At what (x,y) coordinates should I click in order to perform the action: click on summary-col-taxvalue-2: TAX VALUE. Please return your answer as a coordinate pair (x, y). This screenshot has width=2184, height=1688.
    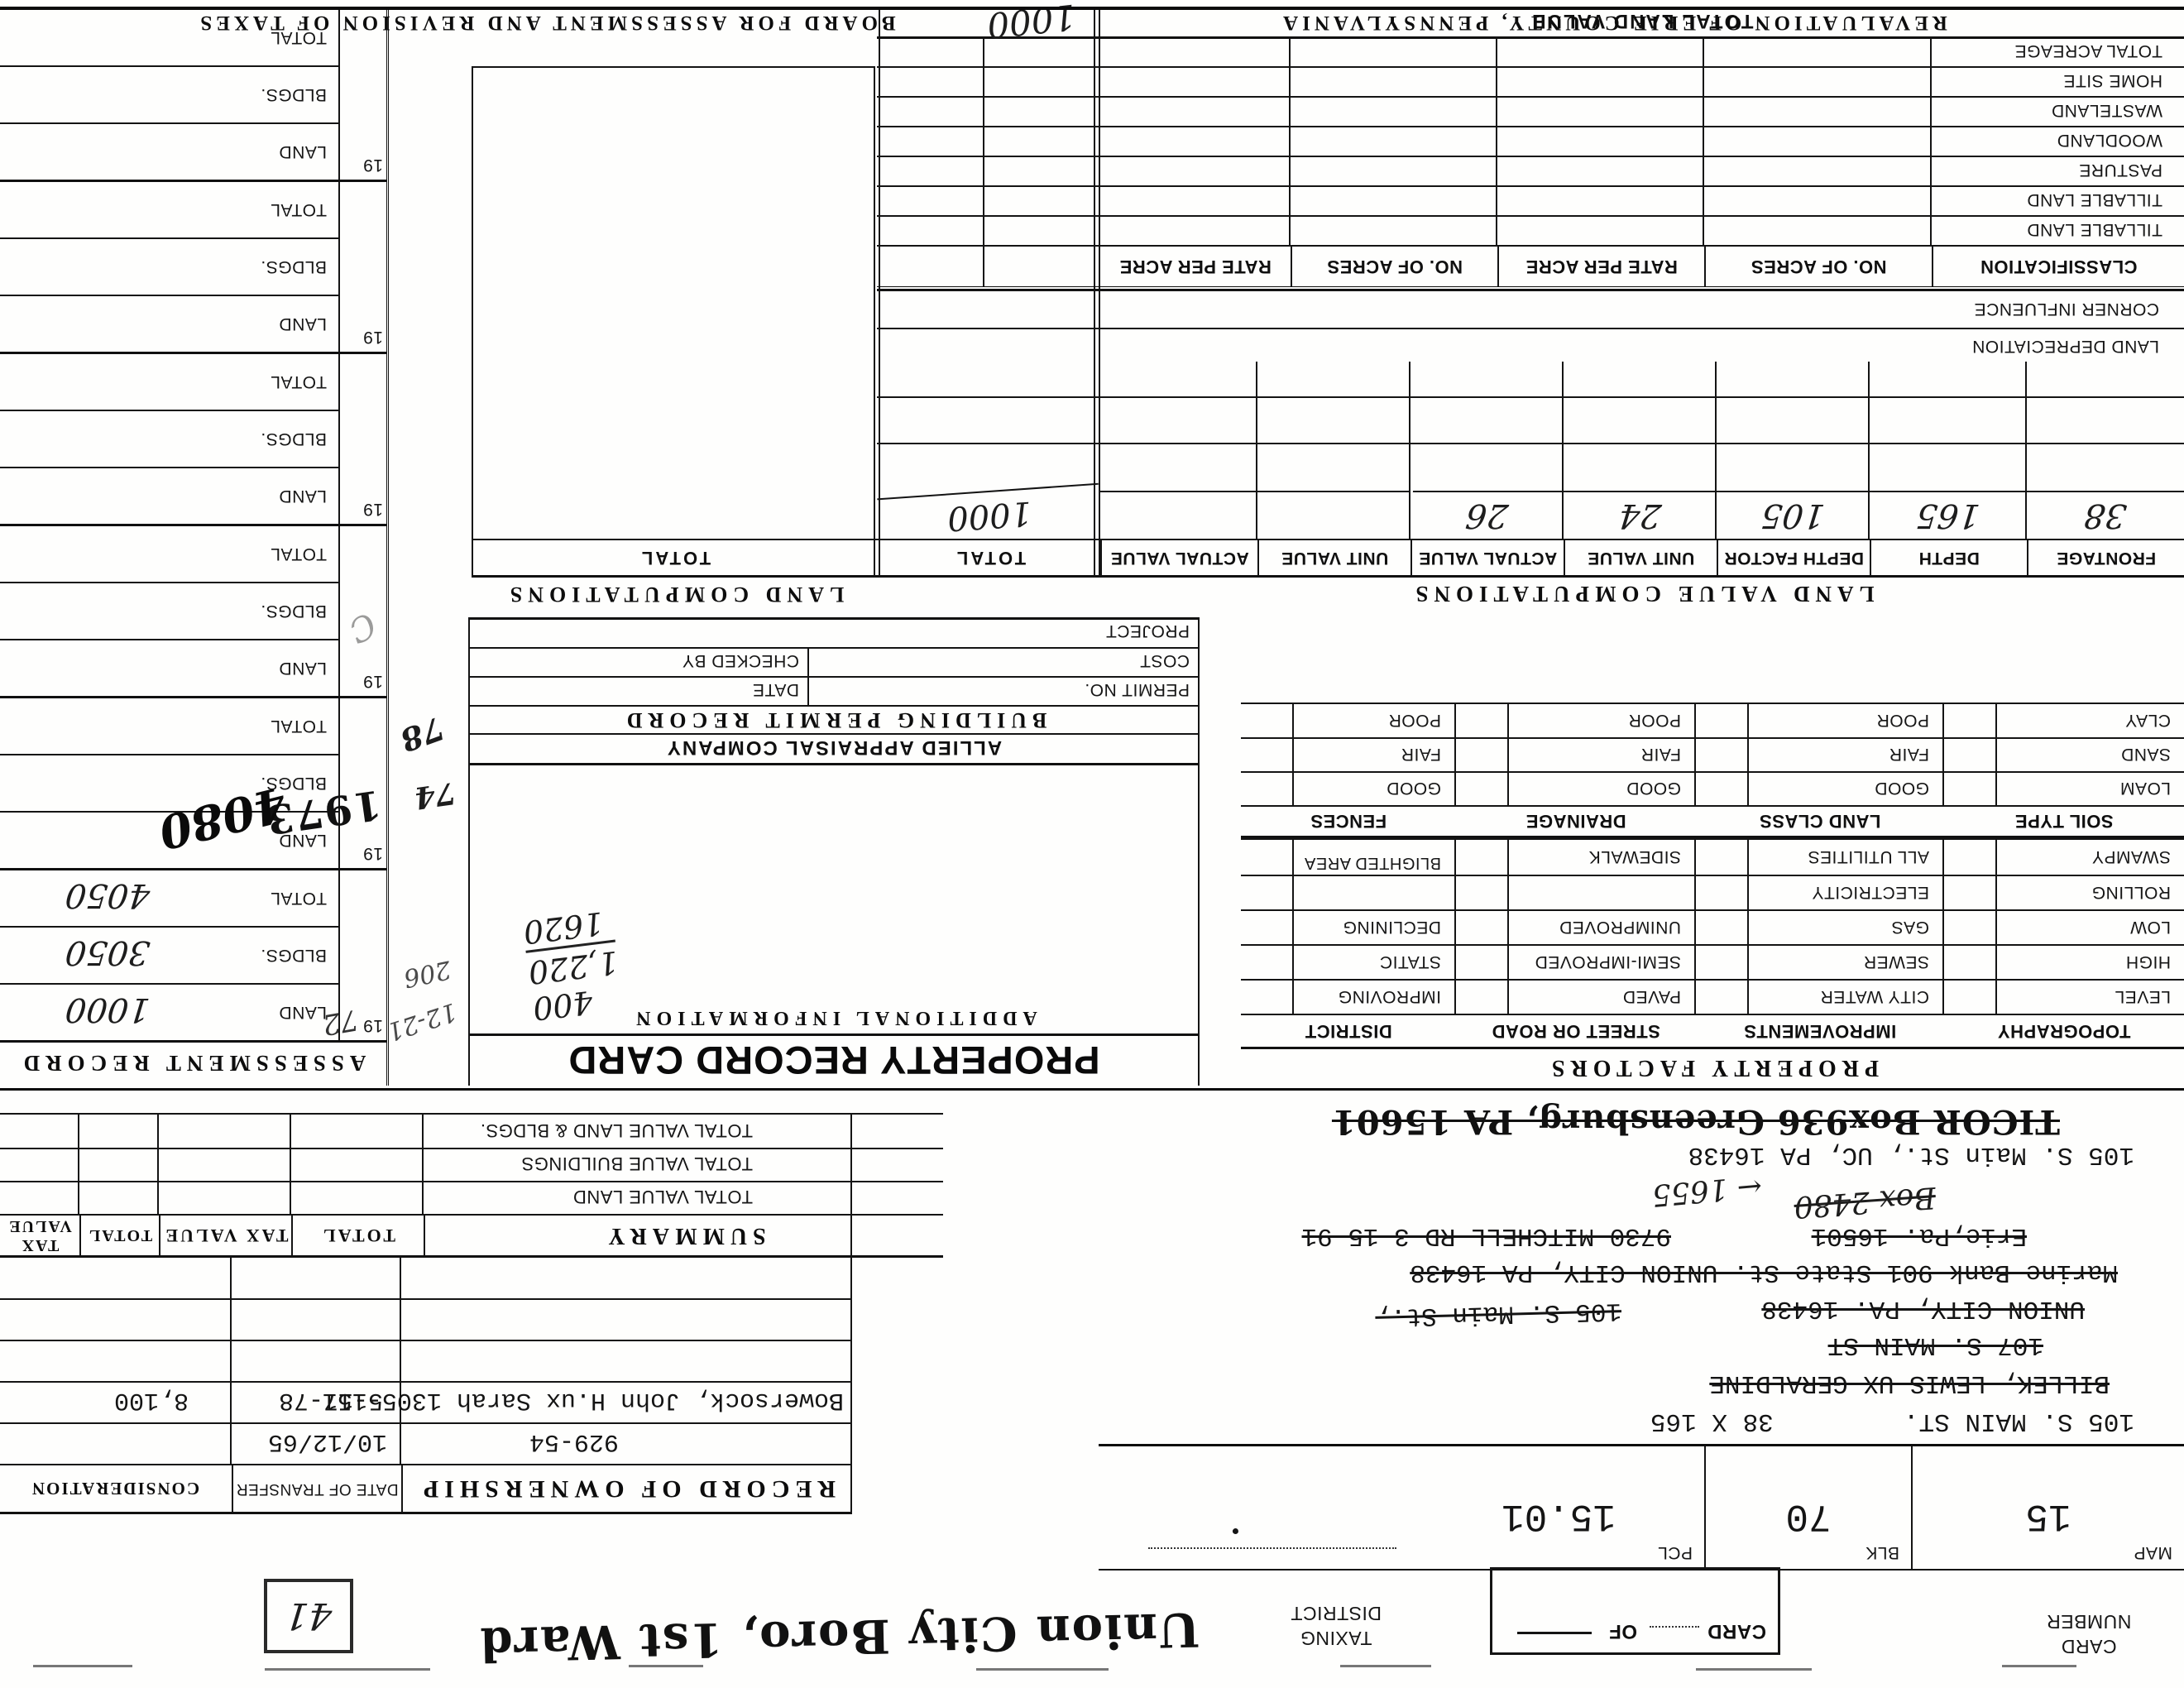
    Looking at the image, I should click on (39, 1234).